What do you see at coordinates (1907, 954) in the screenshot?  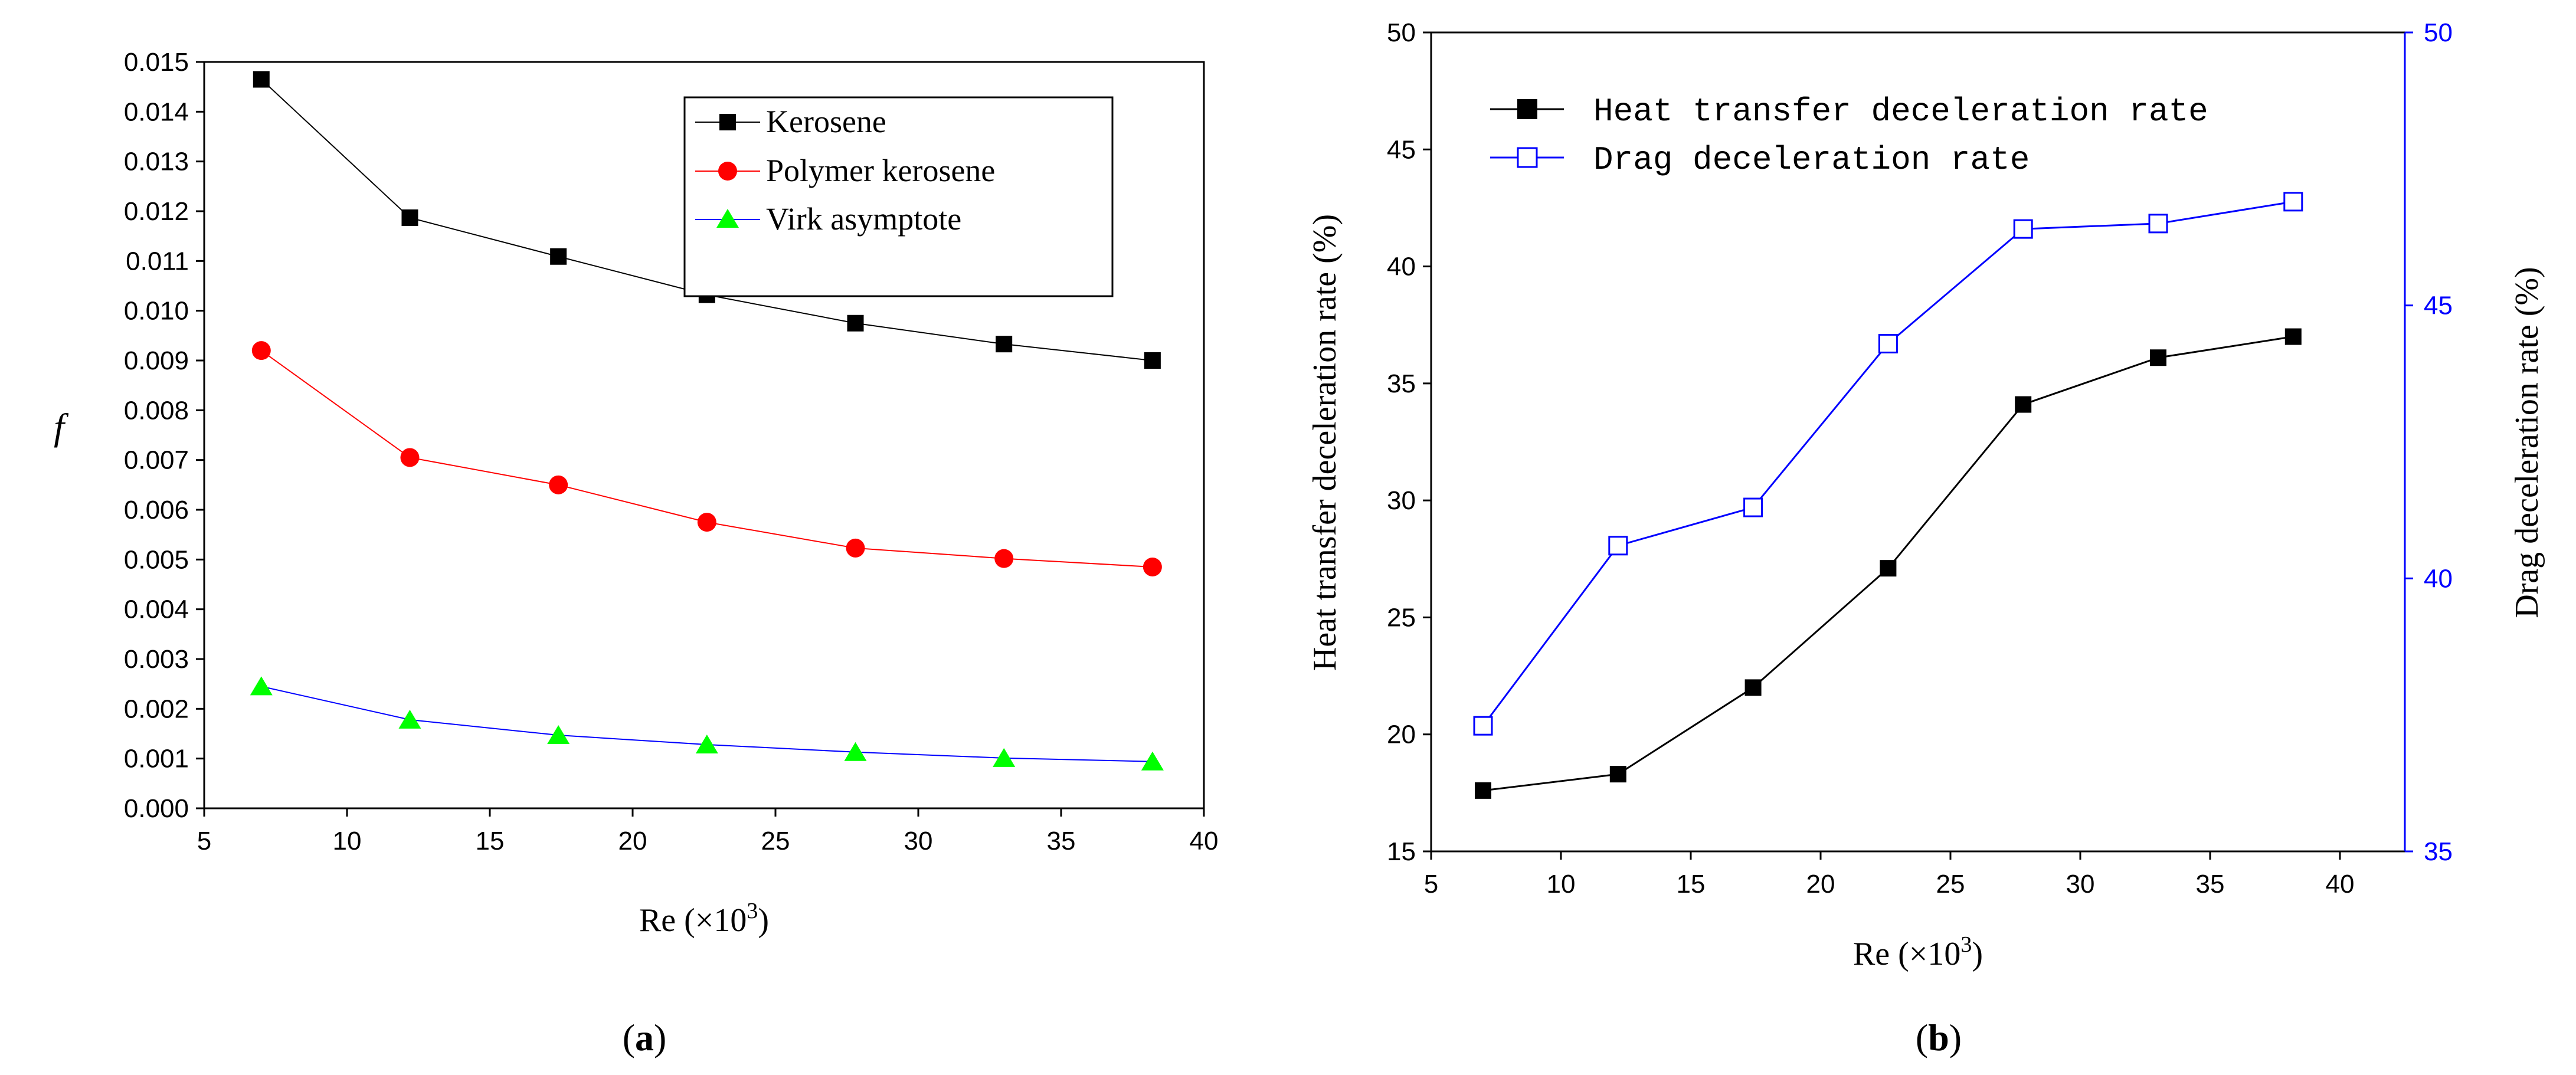 I see `chart-b-xlabel-text: Re (×10` at bounding box center [1907, 954].